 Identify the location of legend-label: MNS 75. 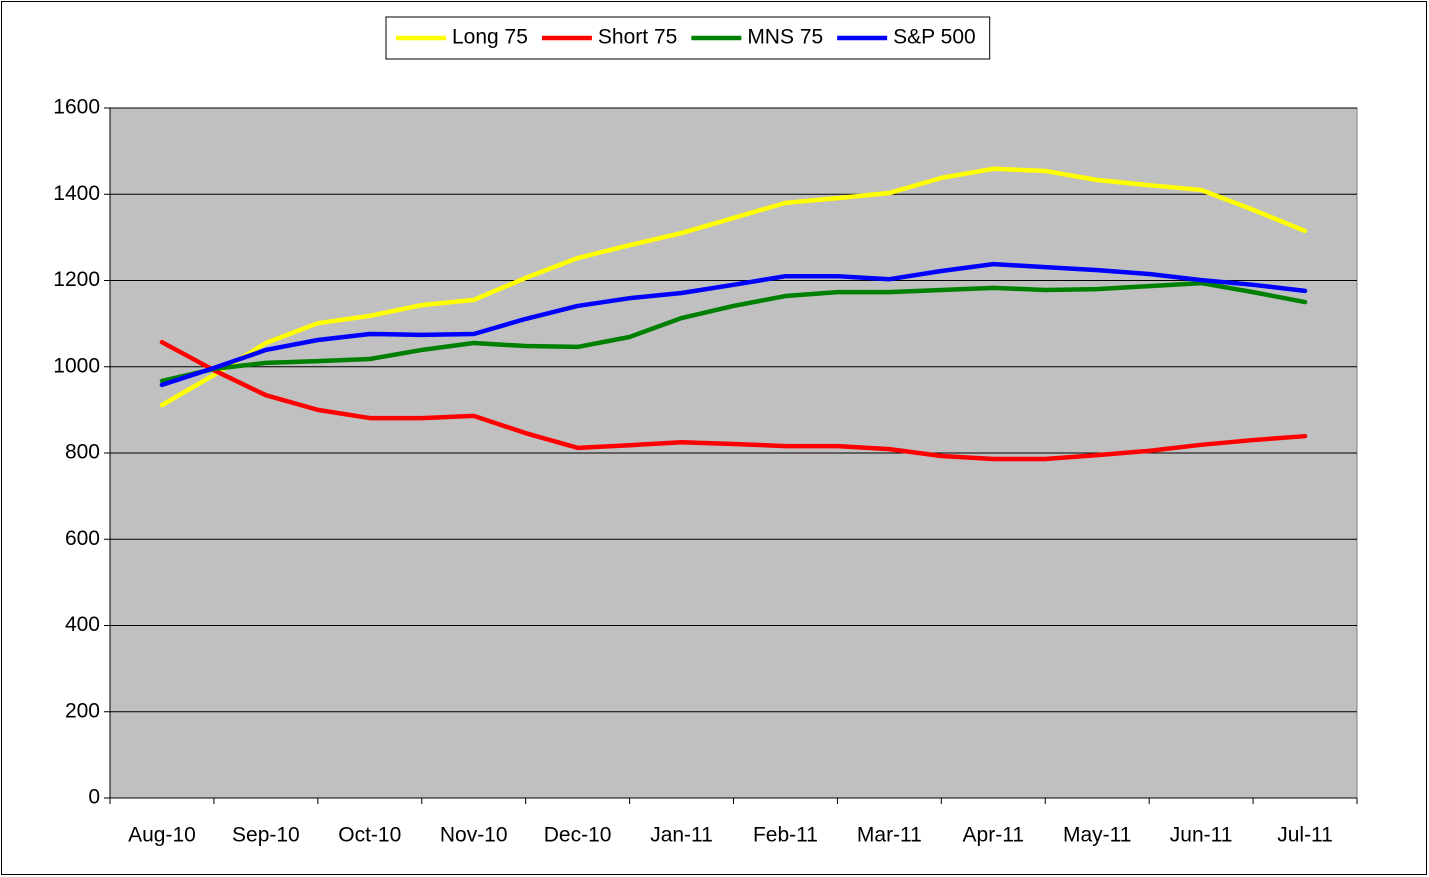
(785, 37).